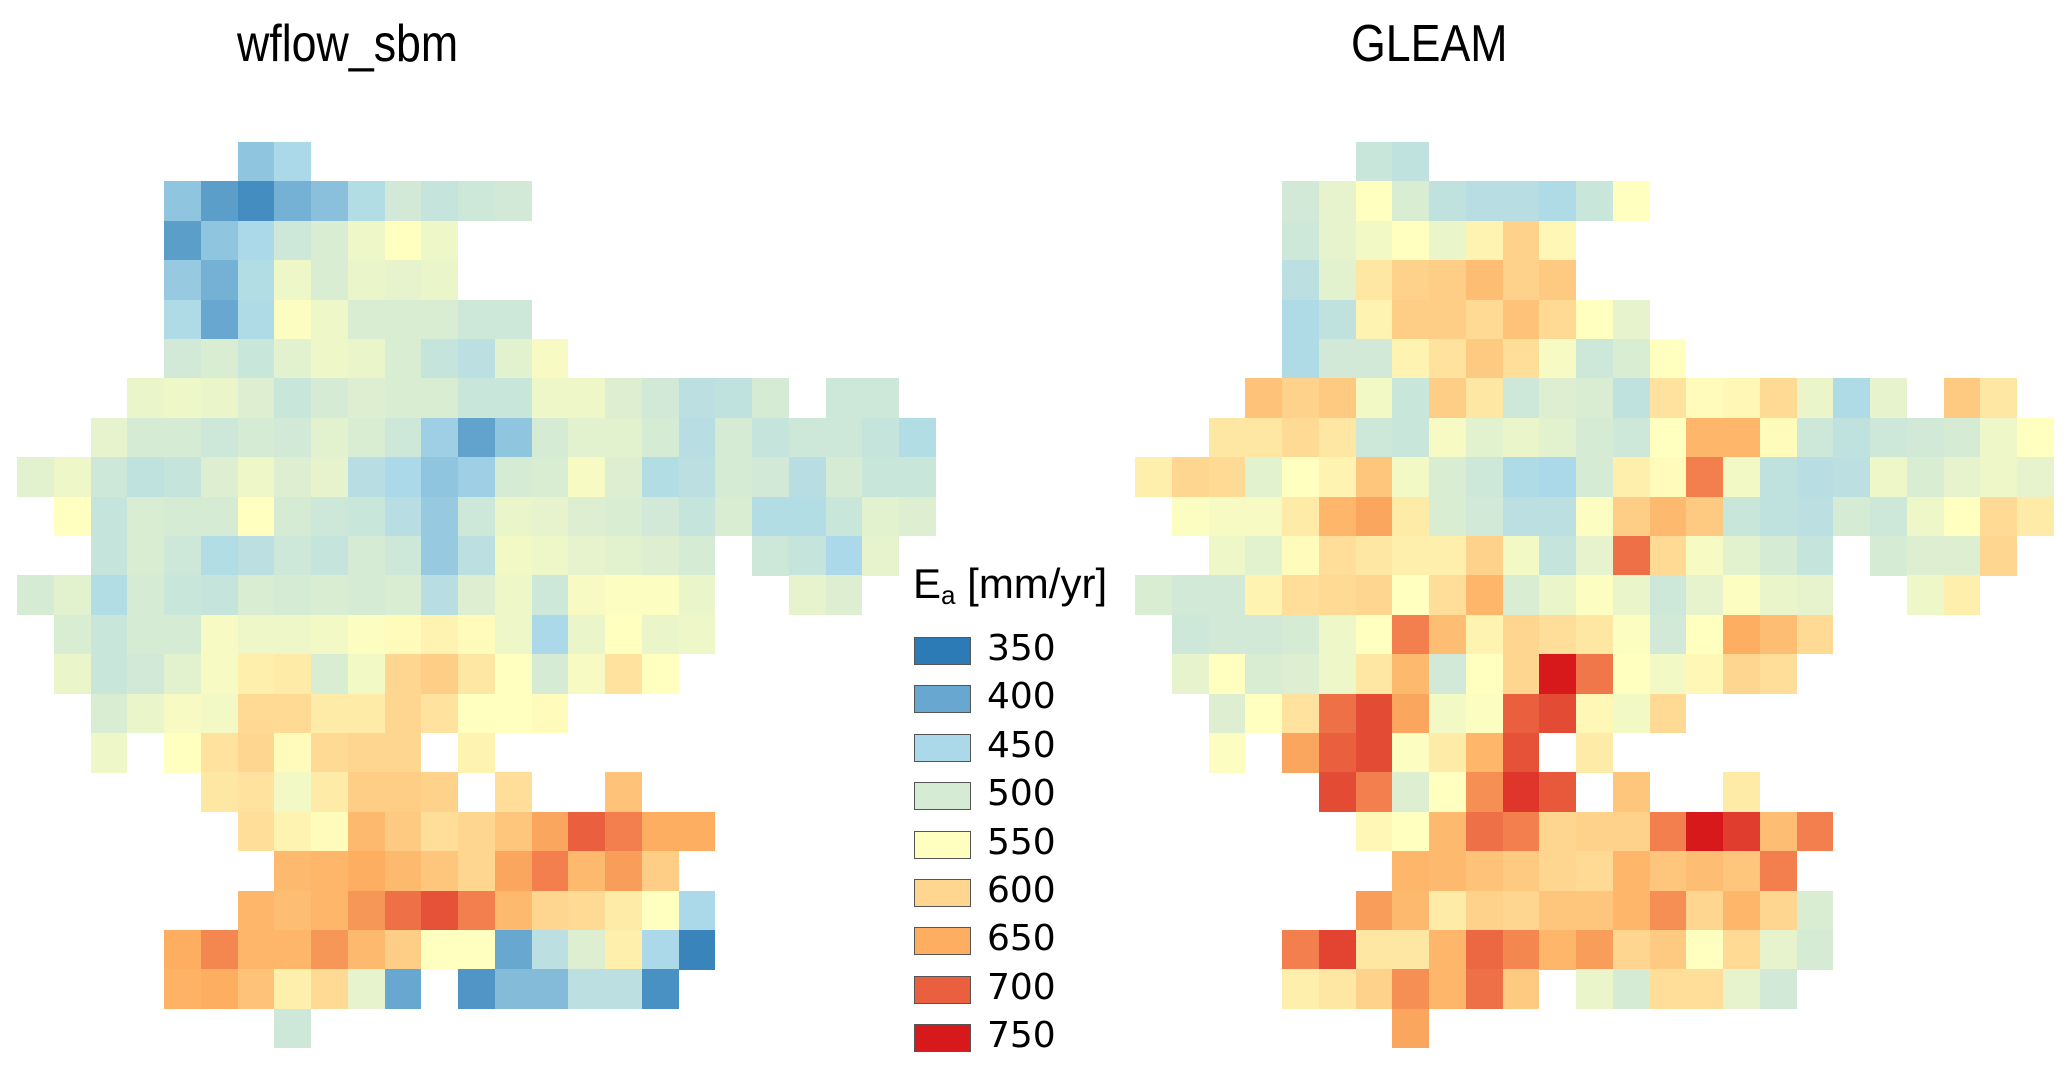 This screenshot has height=1077, width=2067. What do you see at coordinates (1021, 842) in the screenshot?
I see `legend-label: 550` at bounding box center [1021, 842].